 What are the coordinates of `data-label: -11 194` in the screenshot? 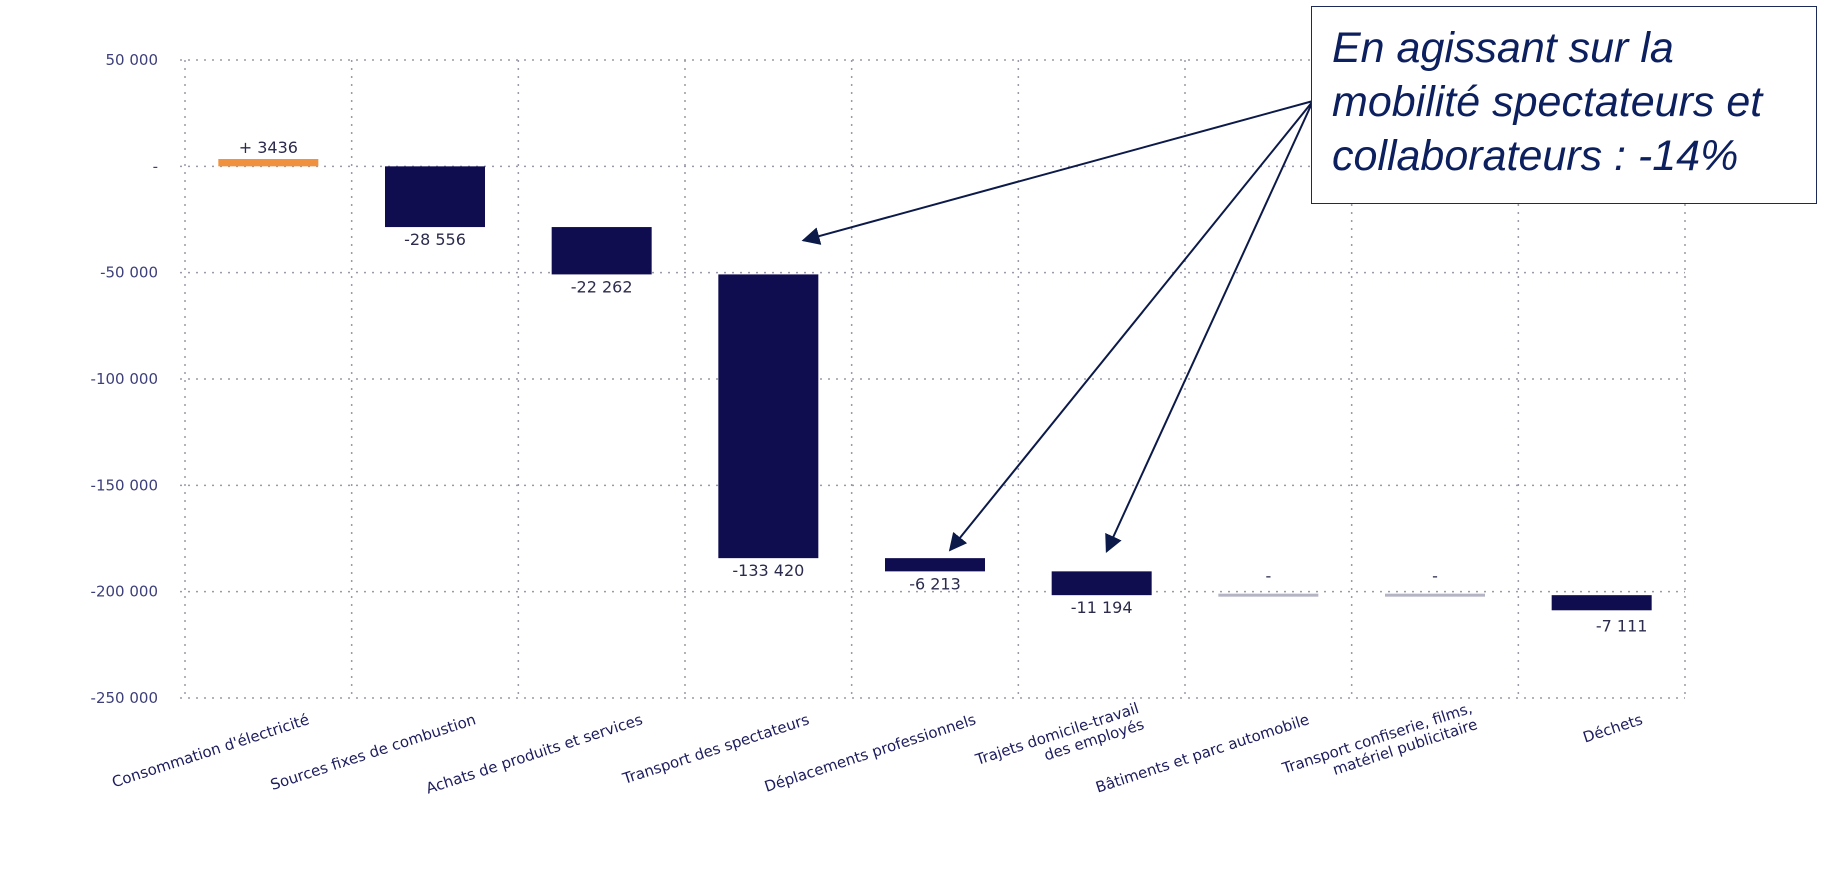 It's located at (1102, 607).